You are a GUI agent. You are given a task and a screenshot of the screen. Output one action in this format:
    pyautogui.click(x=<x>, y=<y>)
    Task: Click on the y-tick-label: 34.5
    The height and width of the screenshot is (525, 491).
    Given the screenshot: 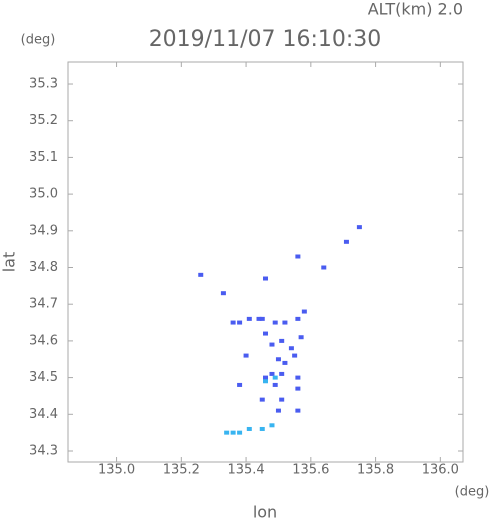 What is the action you would take?
    pyautogui.click(x=43, y=377)
    